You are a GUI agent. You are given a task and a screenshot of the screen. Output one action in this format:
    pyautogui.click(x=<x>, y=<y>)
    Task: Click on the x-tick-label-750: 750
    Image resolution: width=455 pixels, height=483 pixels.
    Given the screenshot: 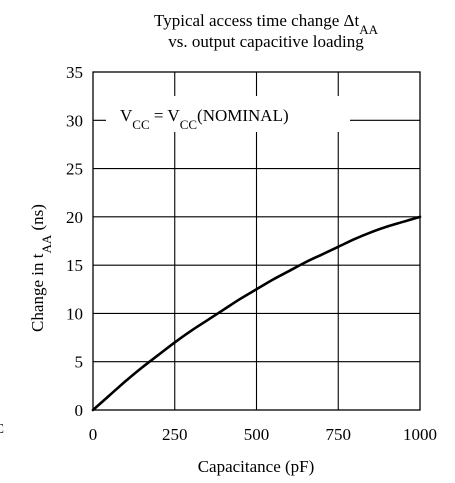 What is the action you would take?
    pyautogui.click(x=339, y=434)
    